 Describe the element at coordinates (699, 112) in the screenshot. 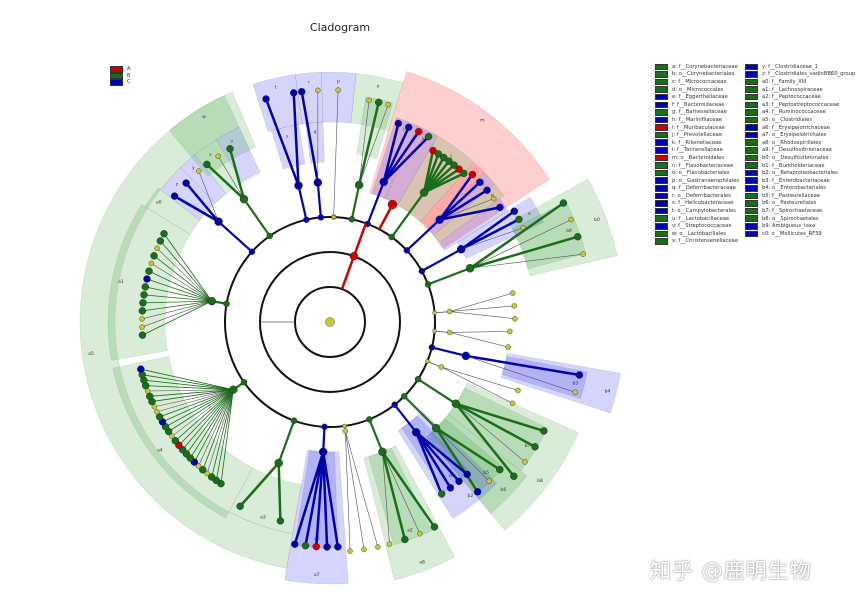

I see `taxon-label: g: f__Barnesiellaceae` at that location.